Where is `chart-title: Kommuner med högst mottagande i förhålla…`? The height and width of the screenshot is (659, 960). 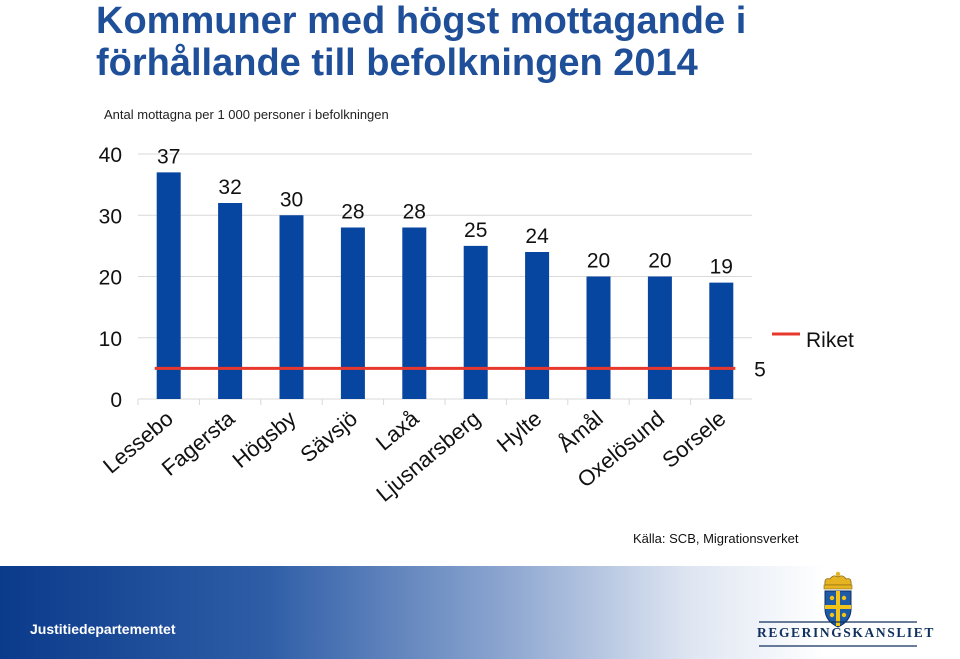
chart-title: Kommuner med högst mottagande i förhålla… is located at coordinates (421, 42).